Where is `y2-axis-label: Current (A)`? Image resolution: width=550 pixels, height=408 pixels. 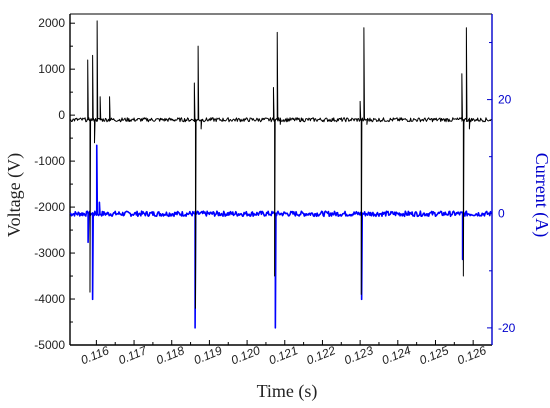
y2-axis-label: Current (A) is located at coordinates (540, 195).